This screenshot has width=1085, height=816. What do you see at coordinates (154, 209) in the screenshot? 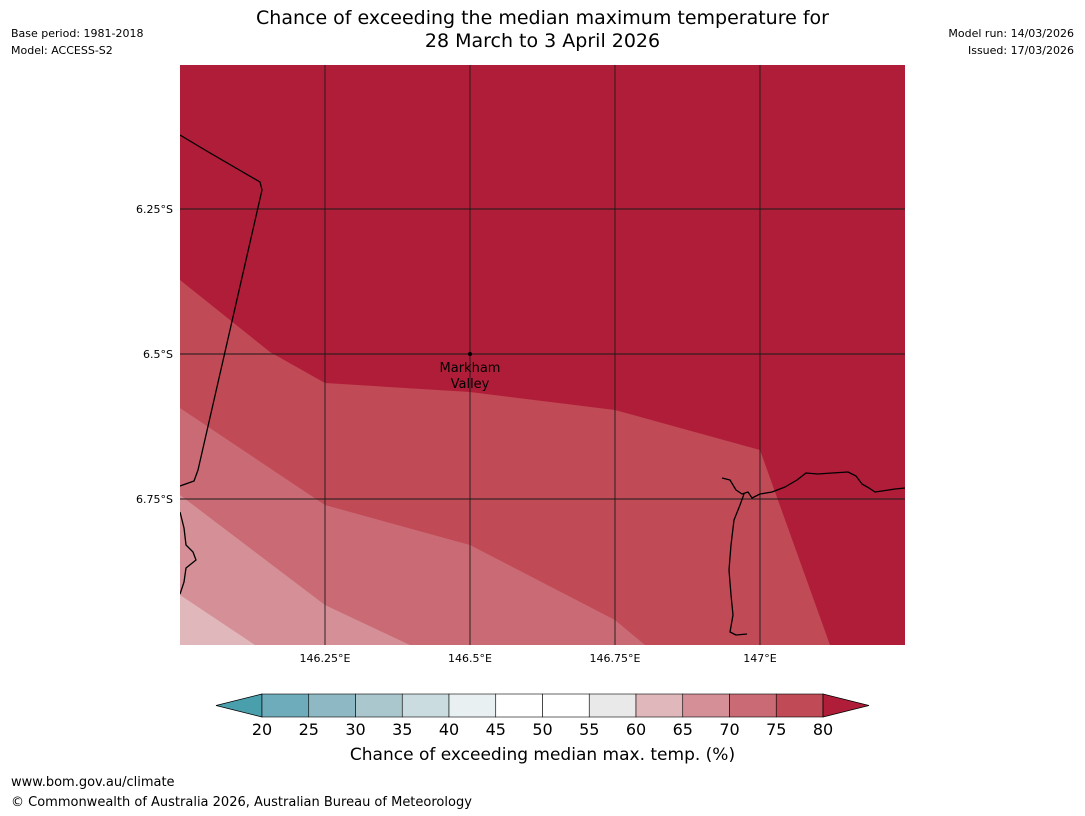
I see `lat-label: 6.25°S` at bounding box center [154, 209].